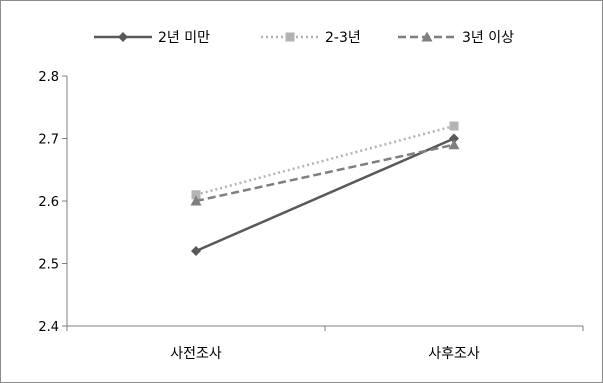 Image resolution: width=603 pixels, height=383 pixels. Describe the element at coordinates (311, 38) in the screenshot. I see `legend-item: 2-3년` at that location.